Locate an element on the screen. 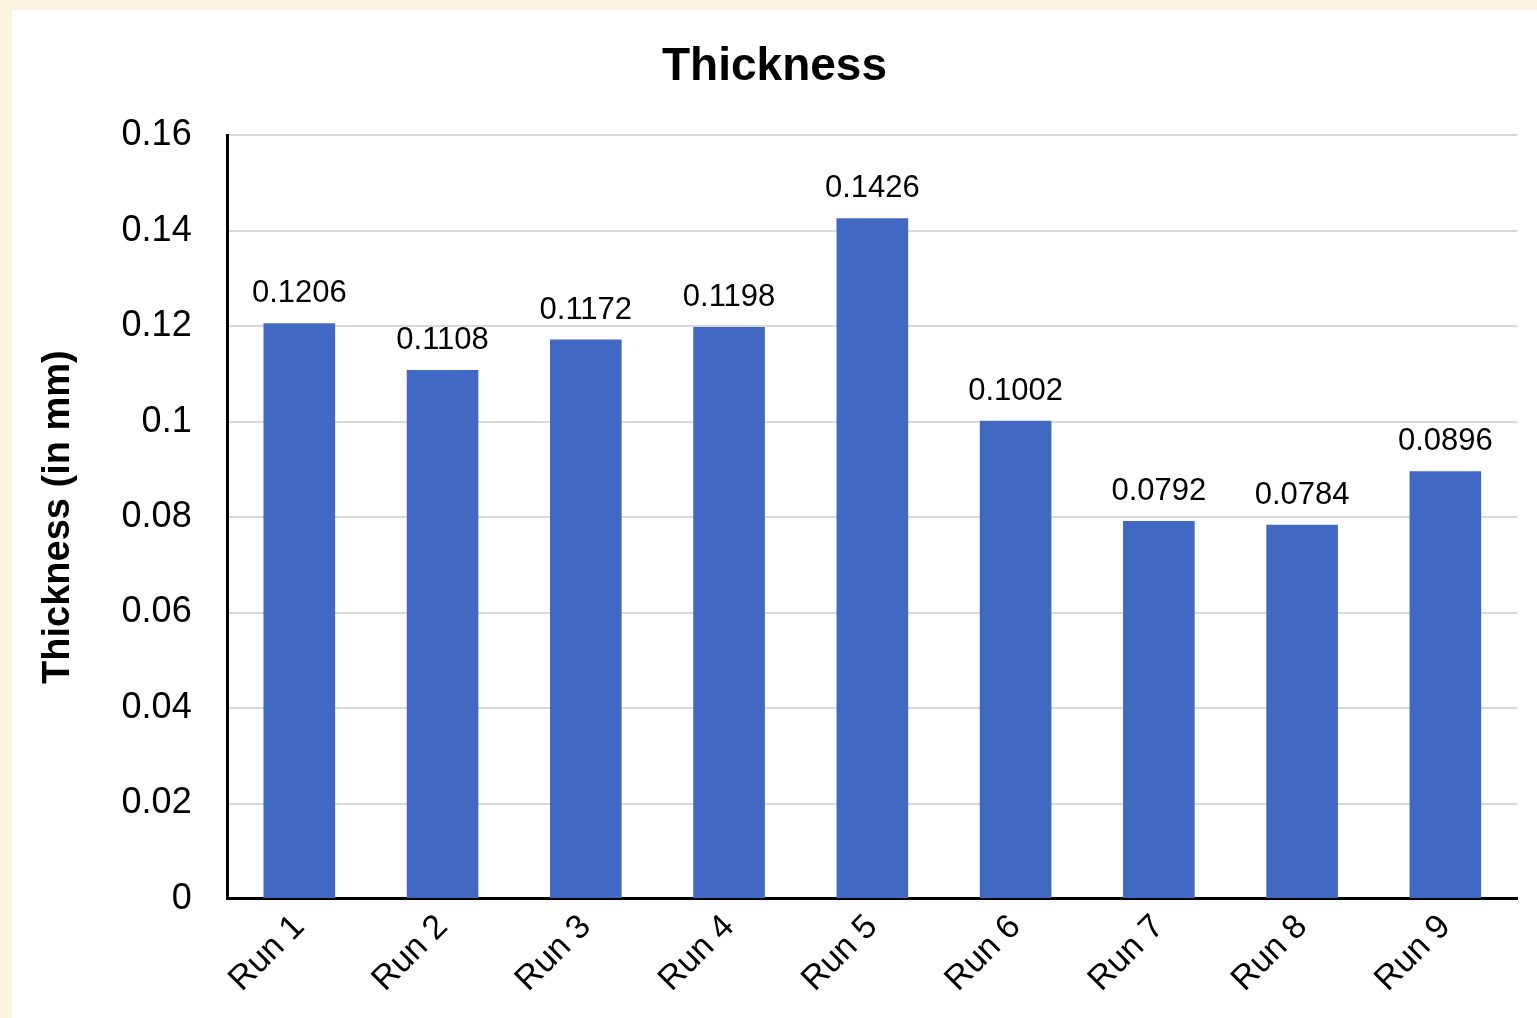 The width and height of the screenshot is (1537, 1018). y-tick-label: 0.12 is located at coordinates (156, 324).